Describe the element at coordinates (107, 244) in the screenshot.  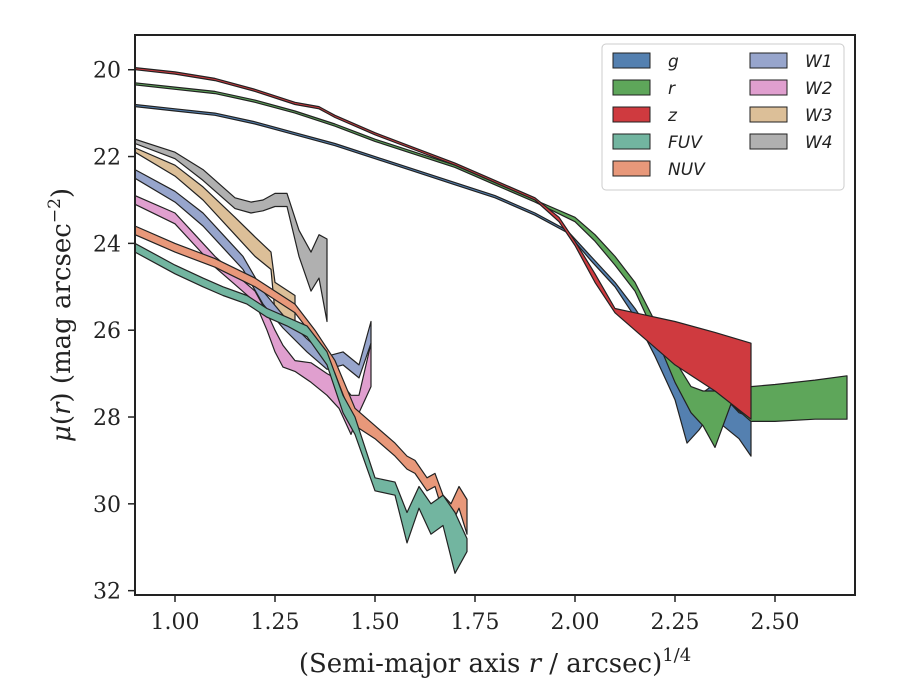
I see `y-tick-label: 24` at that location.